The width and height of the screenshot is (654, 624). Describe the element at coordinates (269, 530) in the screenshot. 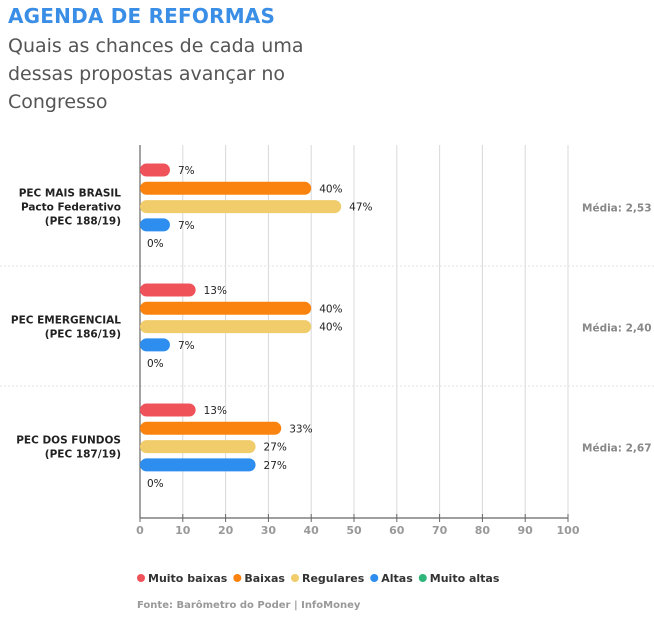

I see `x-tick-label: 30` at that location.